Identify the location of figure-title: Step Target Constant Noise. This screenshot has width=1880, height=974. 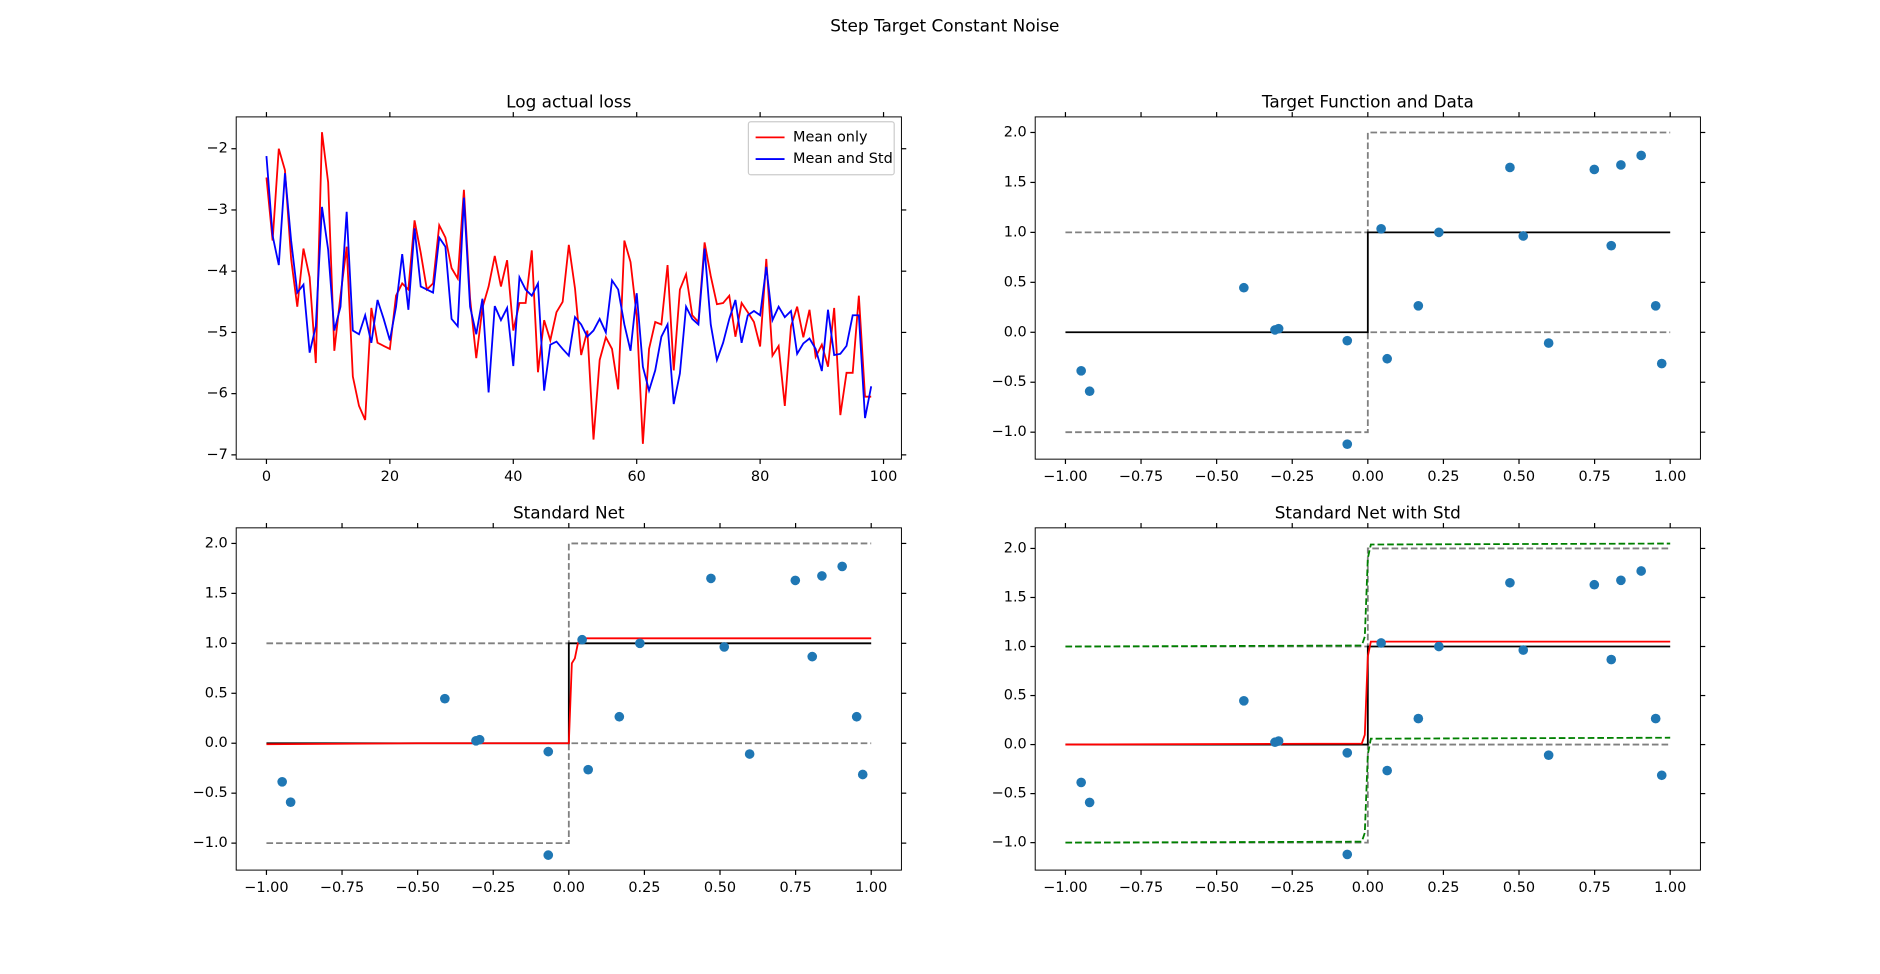
(944, 26).